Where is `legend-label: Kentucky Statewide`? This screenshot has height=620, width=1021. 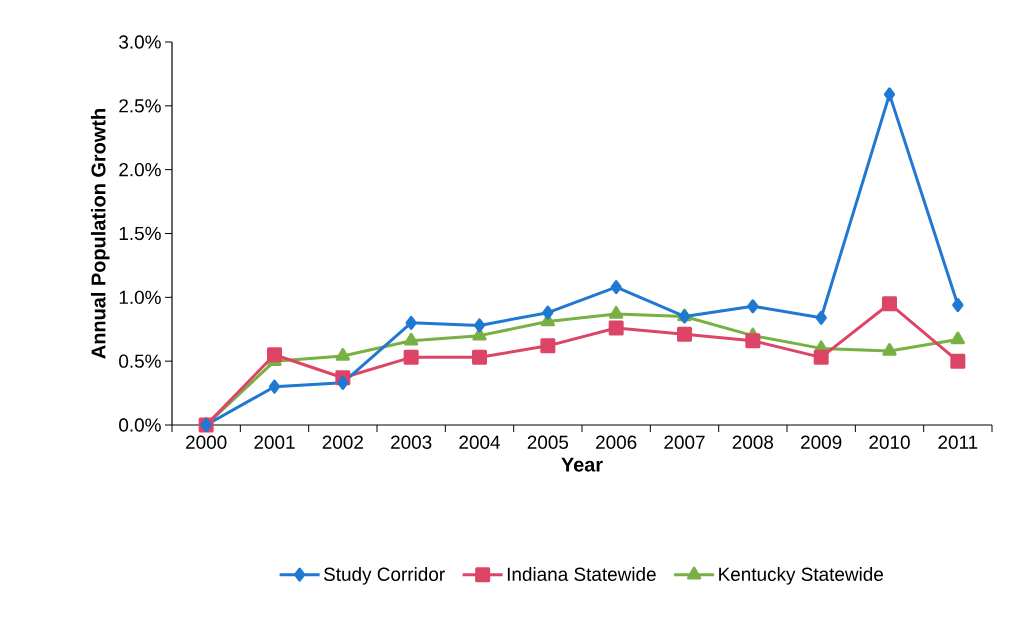
legend-label: Kentucky Statewide is located at coordinates (801, 576).